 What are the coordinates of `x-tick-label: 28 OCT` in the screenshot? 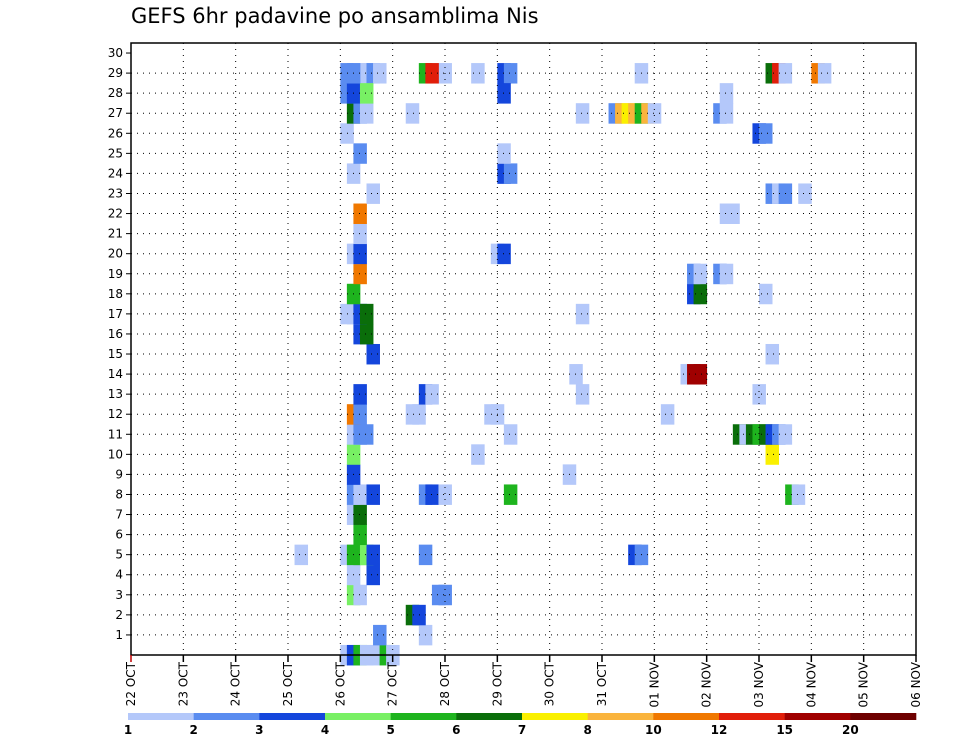 It's located at (445, 683).